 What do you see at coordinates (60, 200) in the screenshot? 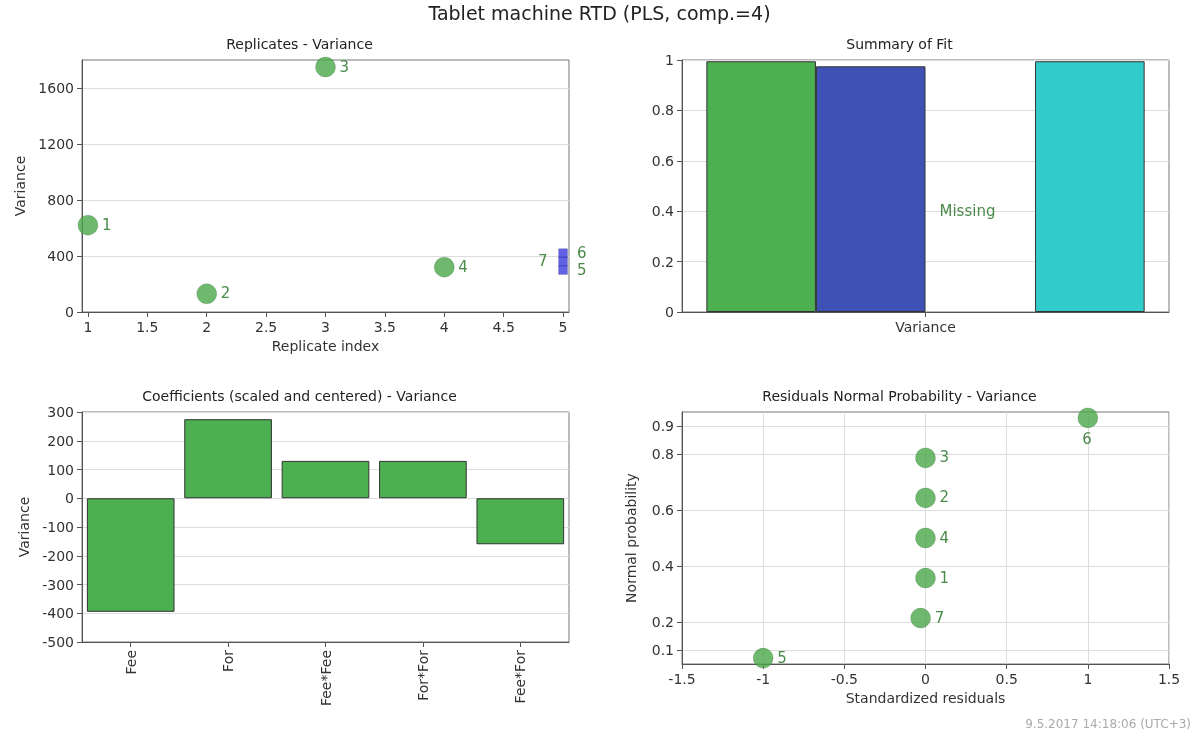
I see `y-tick-label: 800` at bounding box center [60, 200].